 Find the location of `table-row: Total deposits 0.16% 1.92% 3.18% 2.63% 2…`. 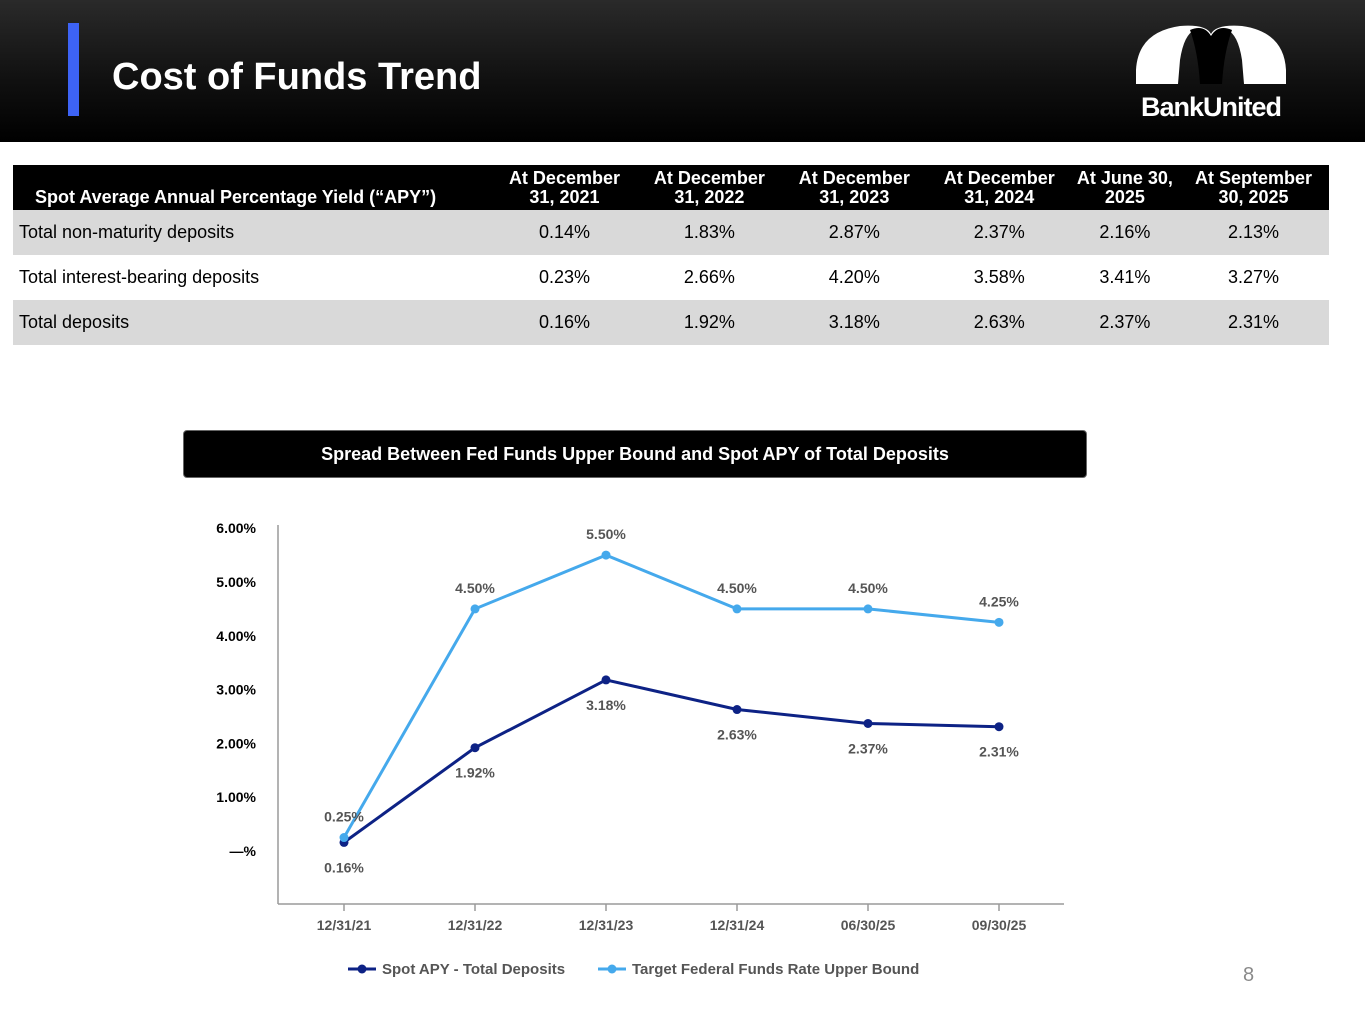

table-row: Total deposits 0.16% 1.92% 3.18% 2.63% 2… is located at coordinates (671, 322).